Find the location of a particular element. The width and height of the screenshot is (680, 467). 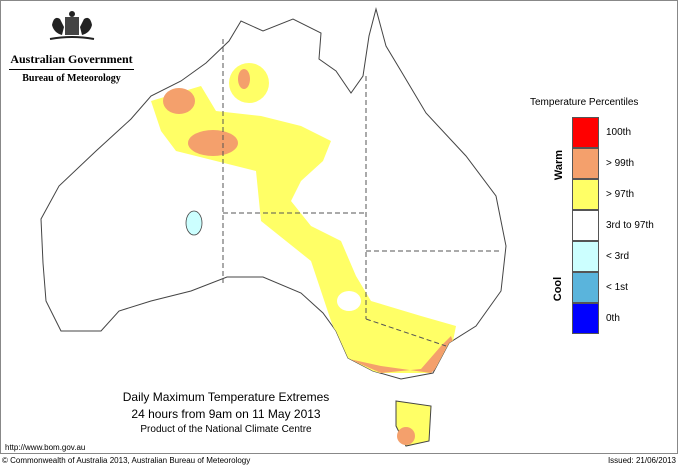

legend-label: 3rd to 97th is located at coordinates (630, 225).